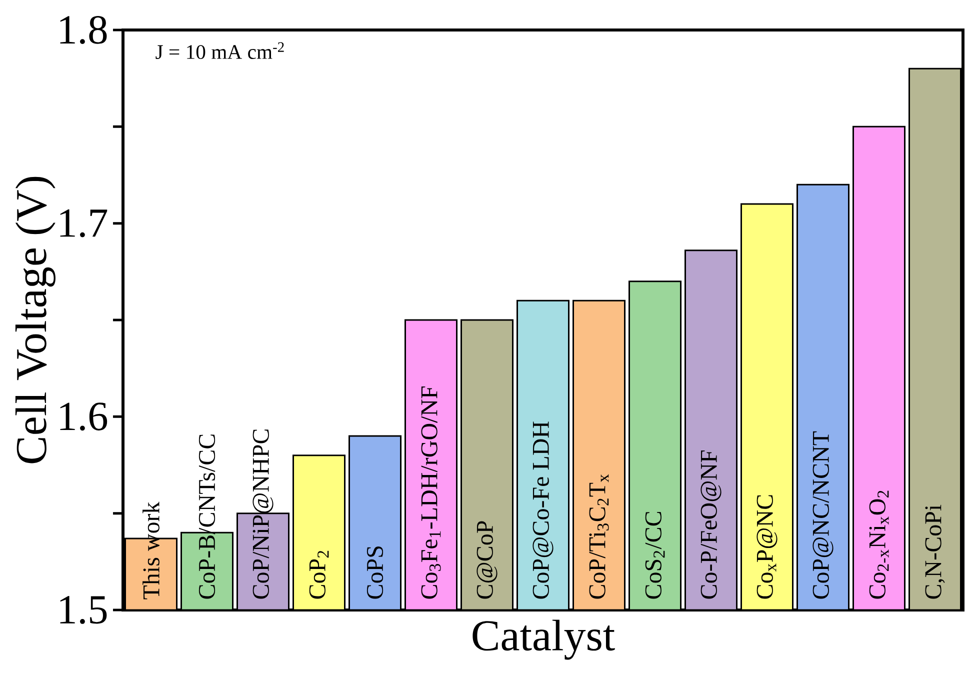  Describe the element at coordinates (599, 536) in the screenshot. I see `x-tick-label: CoP/Ti$_{3}$C$_{2}$T$_{x}$` at that location.